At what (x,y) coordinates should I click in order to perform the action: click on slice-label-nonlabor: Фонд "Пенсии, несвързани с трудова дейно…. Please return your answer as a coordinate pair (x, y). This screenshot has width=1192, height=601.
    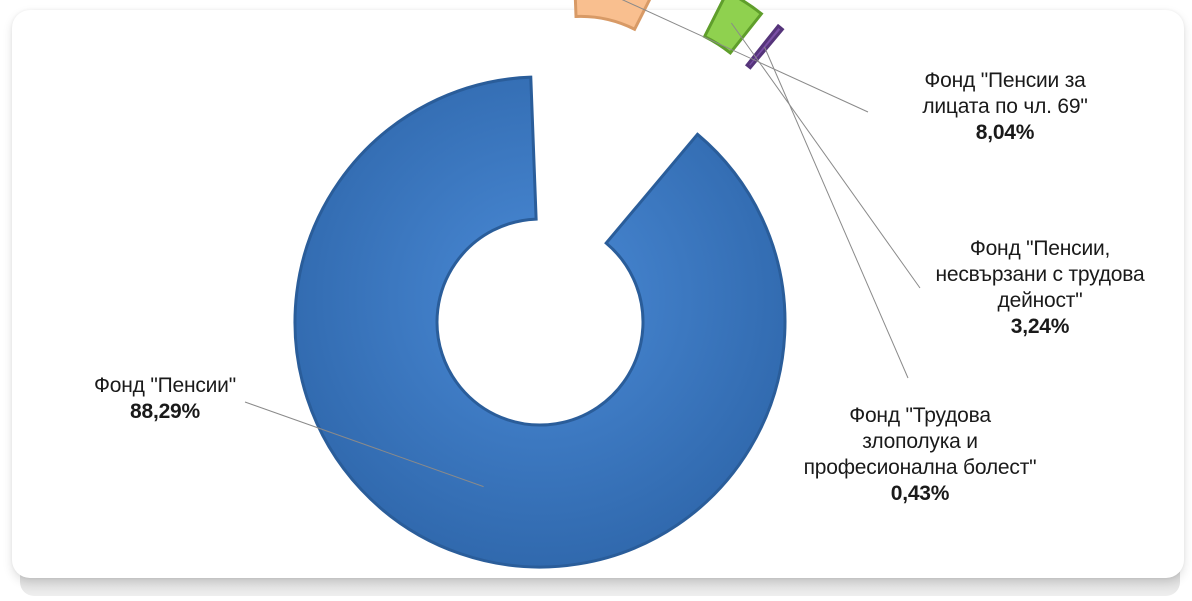
    Looking at the image, I should click on (1040, 288).